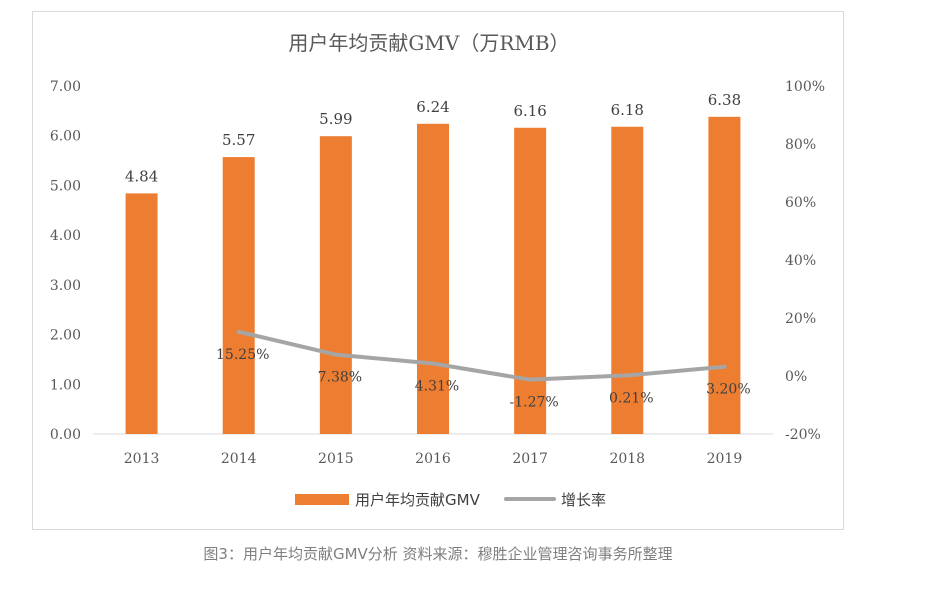 This screenshot has height=590, width=936. I want to click on y-right-tick-label: -20%, so click(803, 435).